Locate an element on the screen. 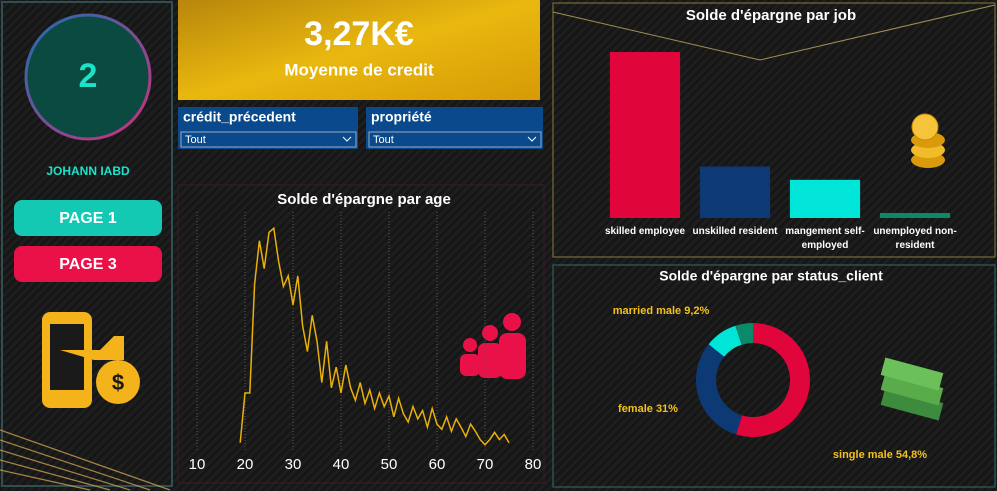  kpi-label: Moyenne de credit is located at coordinates (359, 69).